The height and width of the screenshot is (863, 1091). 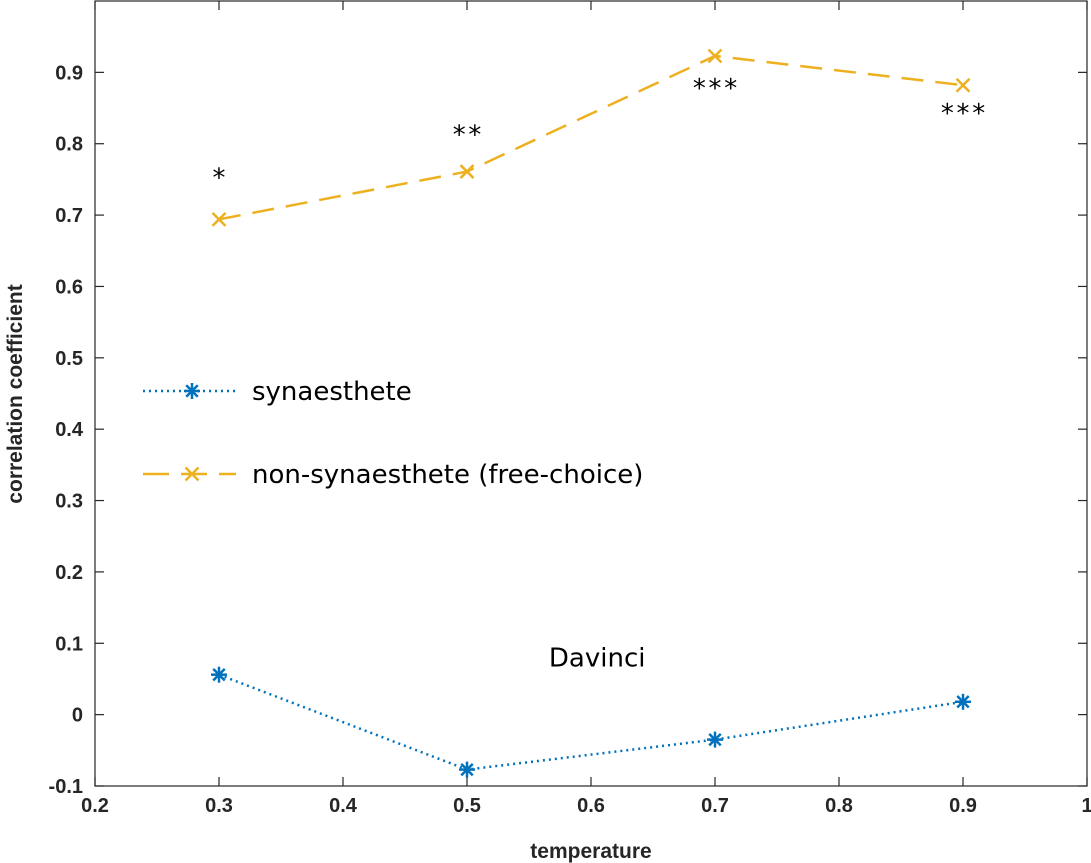 What do you see at coordinates (66, 787) in the screenshot?
I see `y-tick-label: -0.1` at bounding box center [66, 787].